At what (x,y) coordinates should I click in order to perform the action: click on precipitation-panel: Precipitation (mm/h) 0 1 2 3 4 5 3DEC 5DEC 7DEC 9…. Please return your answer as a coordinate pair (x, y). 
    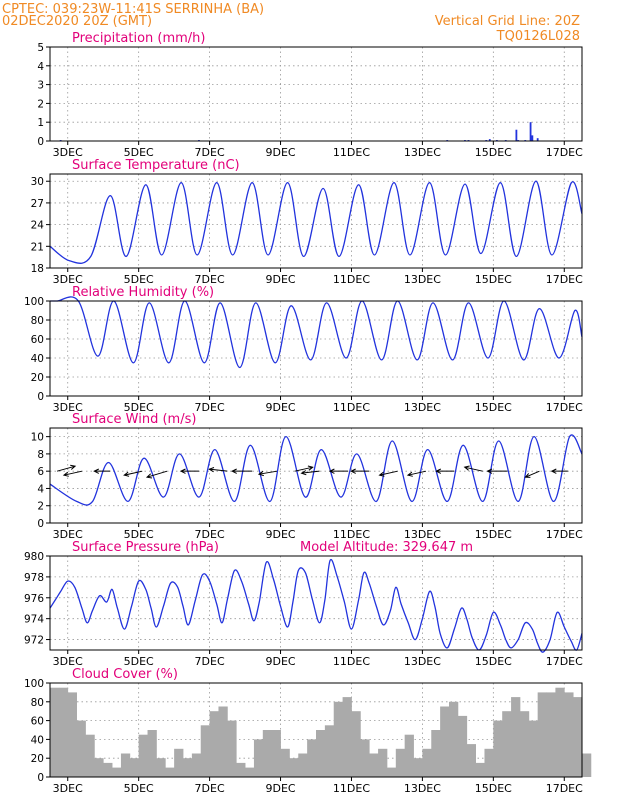
    Looking at the image, I should click on (310, 95).